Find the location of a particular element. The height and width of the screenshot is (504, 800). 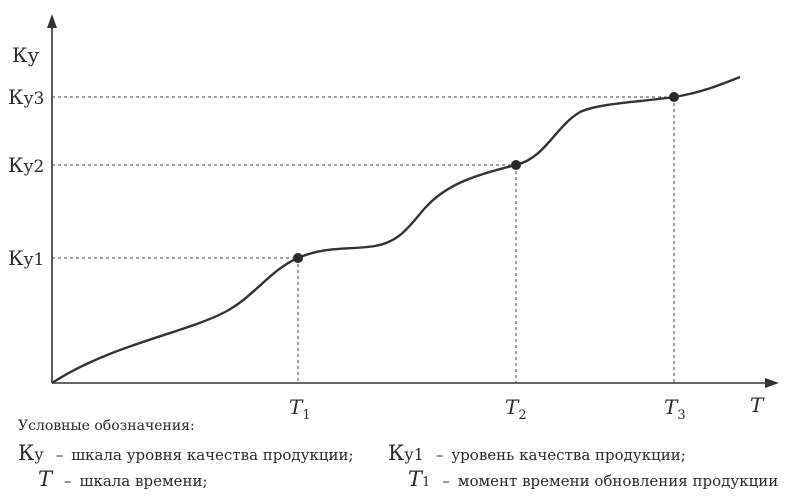

y-tick-label-2: Ку2 is located at coordinates (26, 165).